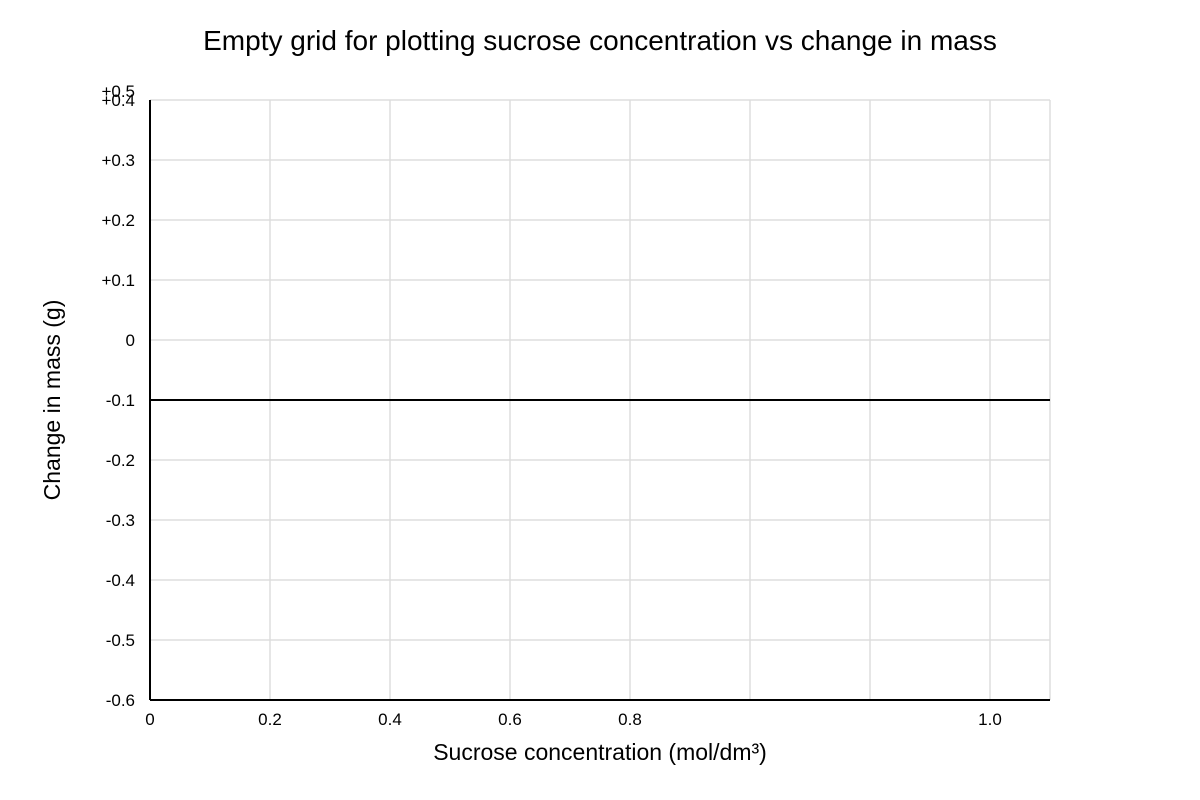  I want to click on x-tick-label: 1.0, so click(990, 719).